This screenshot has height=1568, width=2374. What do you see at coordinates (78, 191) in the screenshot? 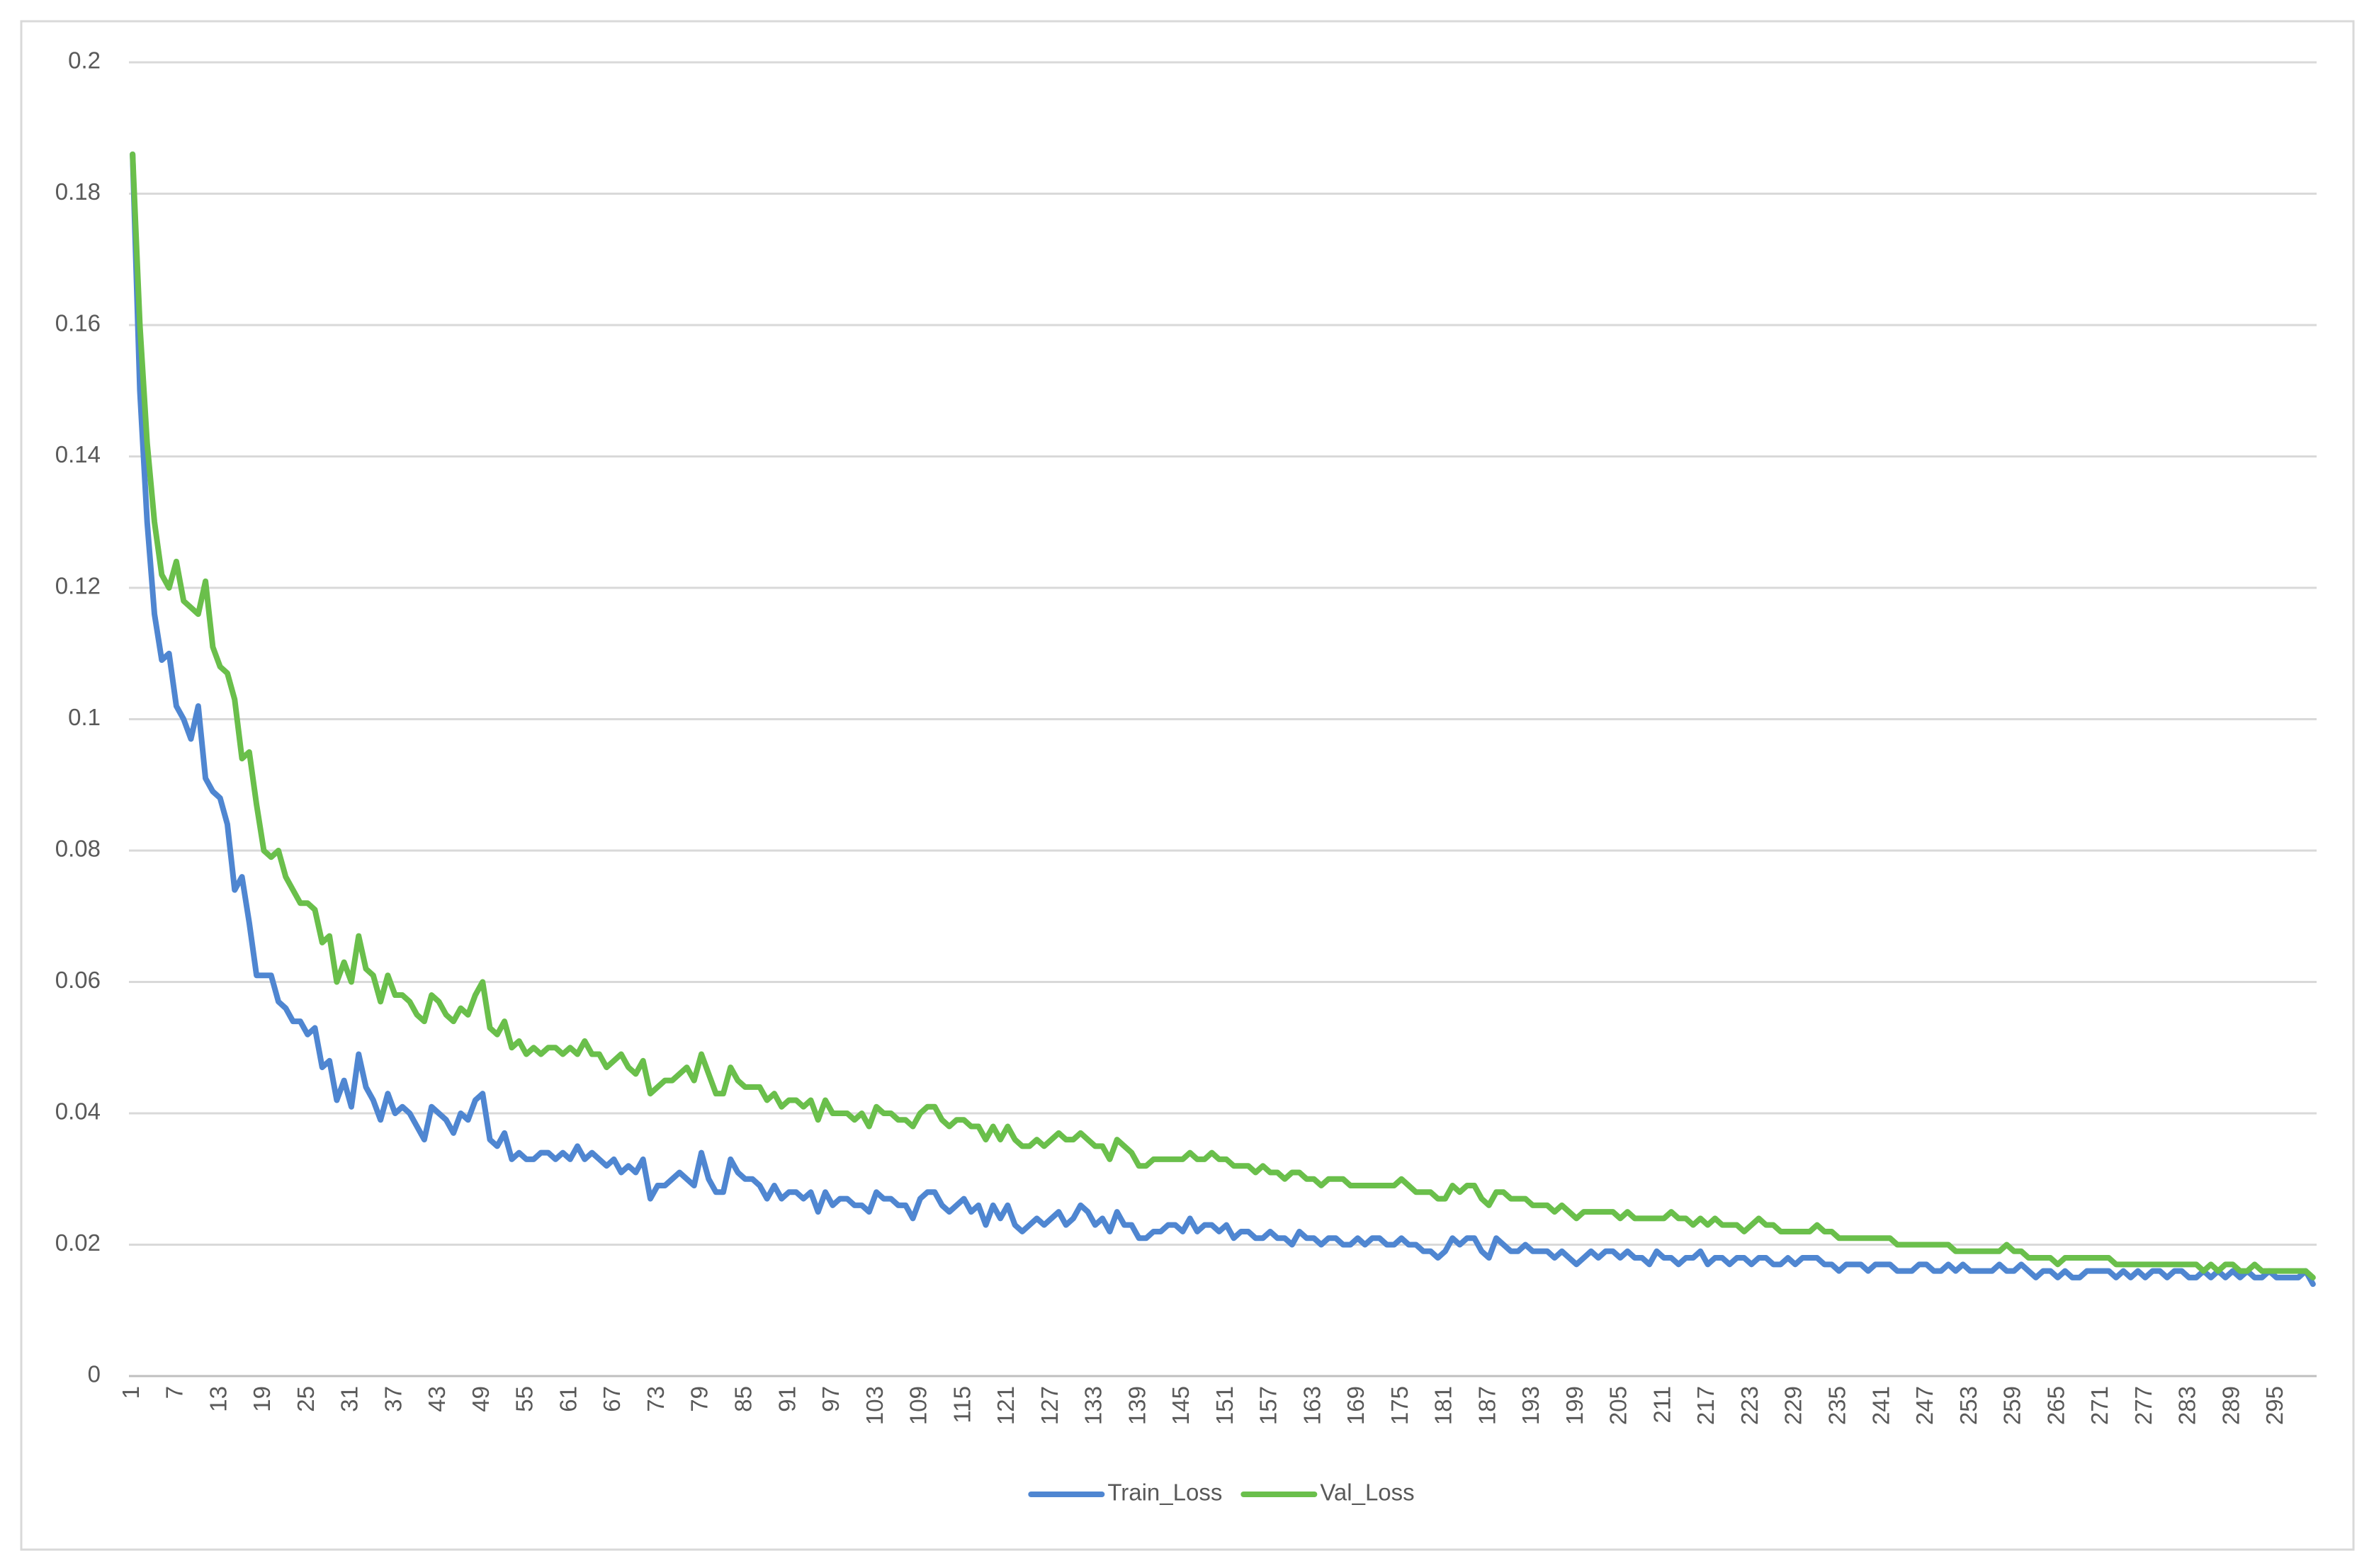
I see `y-tick-label: 0.18` at bounding box center [78, 191].